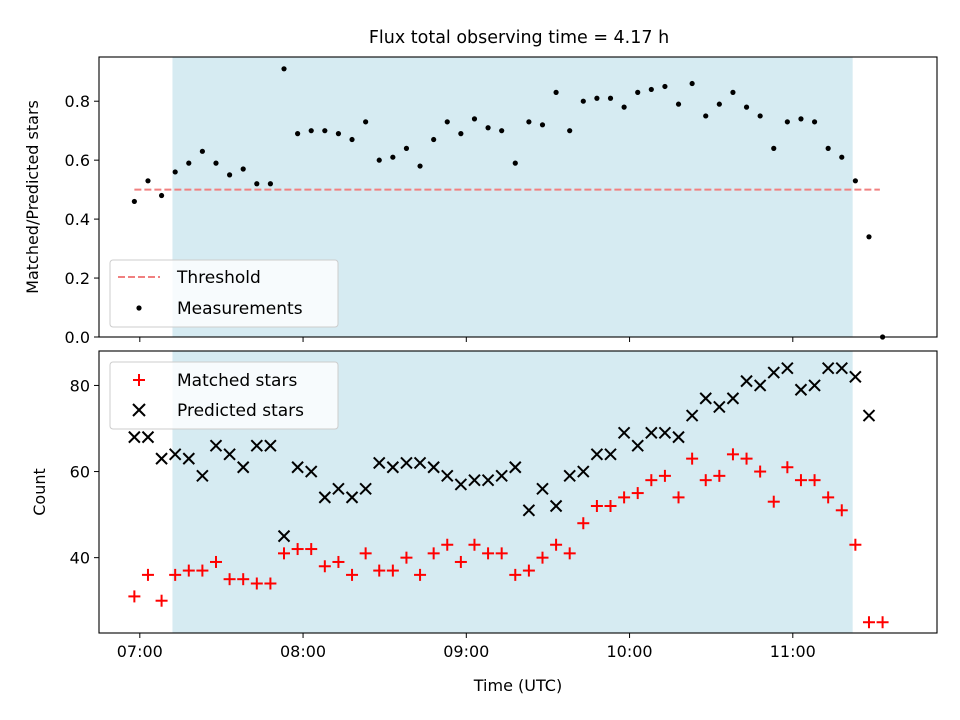  I want to click on count-legend: Matched stars Predicted stars, so click(224, 395).